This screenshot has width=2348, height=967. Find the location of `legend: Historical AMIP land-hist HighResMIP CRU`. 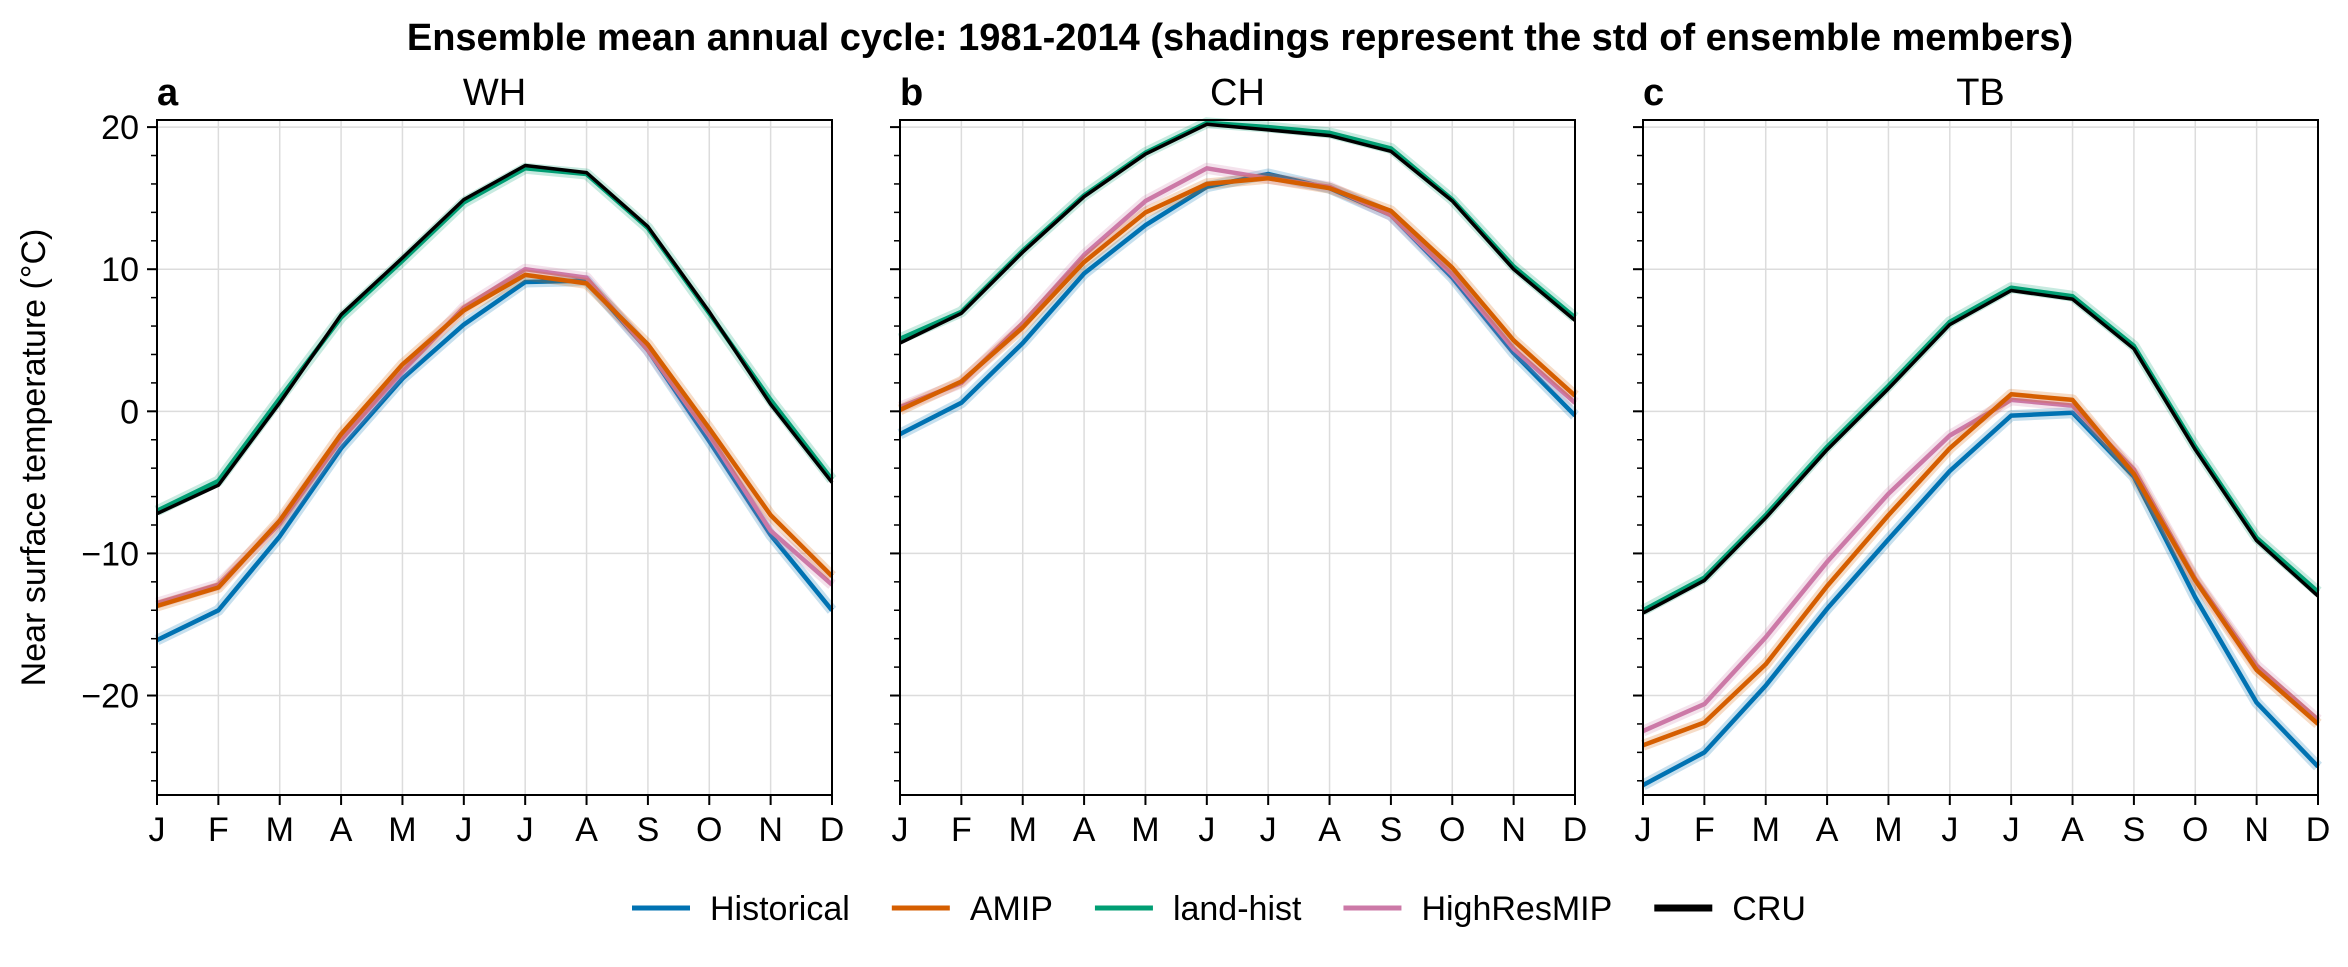

legend: Historical AMIP land-hist HighResMIP CRU is located at coordinates (1219, 909).